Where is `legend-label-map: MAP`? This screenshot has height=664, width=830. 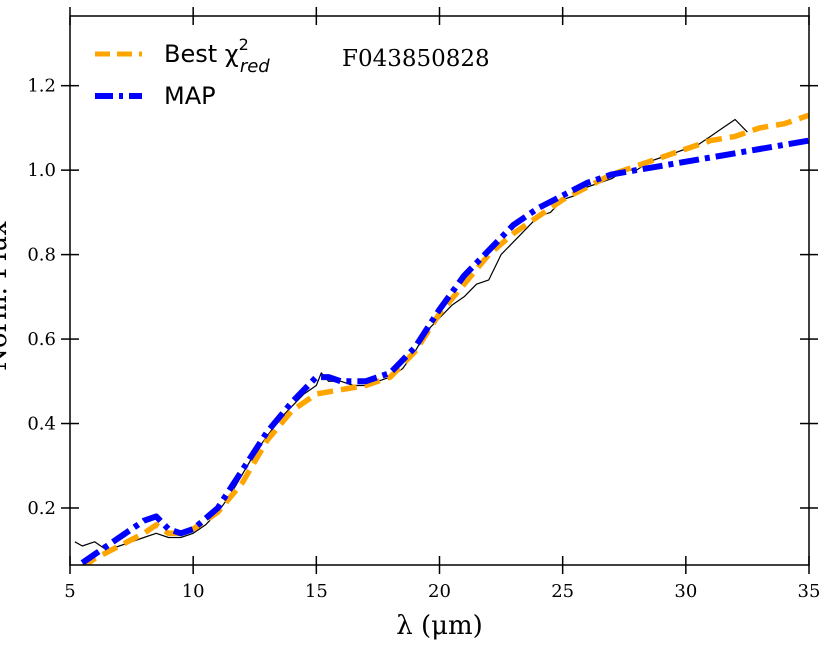
legend-label-map: MAP is located at coordinates (190, 96).